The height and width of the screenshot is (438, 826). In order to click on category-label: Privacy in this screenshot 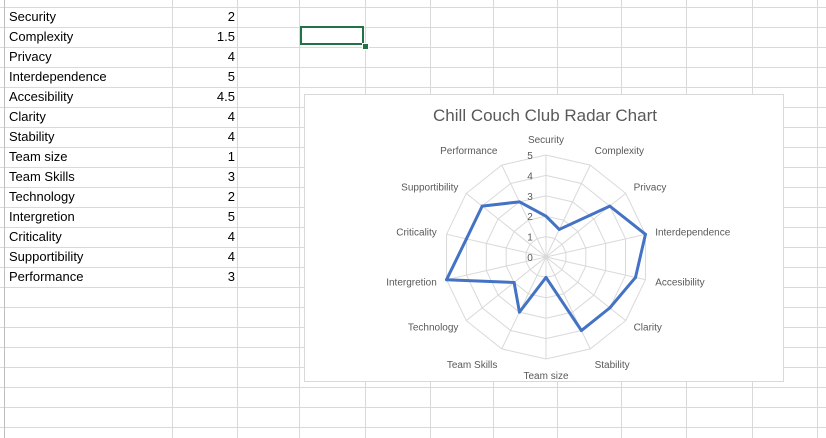, I will do `click(650, 188)`.